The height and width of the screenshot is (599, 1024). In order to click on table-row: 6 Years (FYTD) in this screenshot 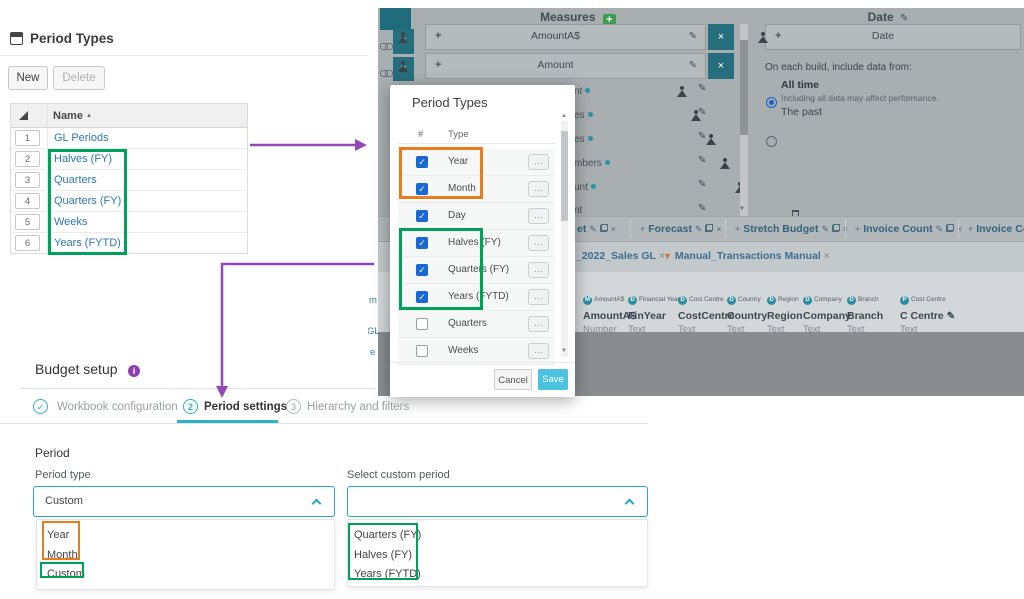, I will do `click(129, 243)`.